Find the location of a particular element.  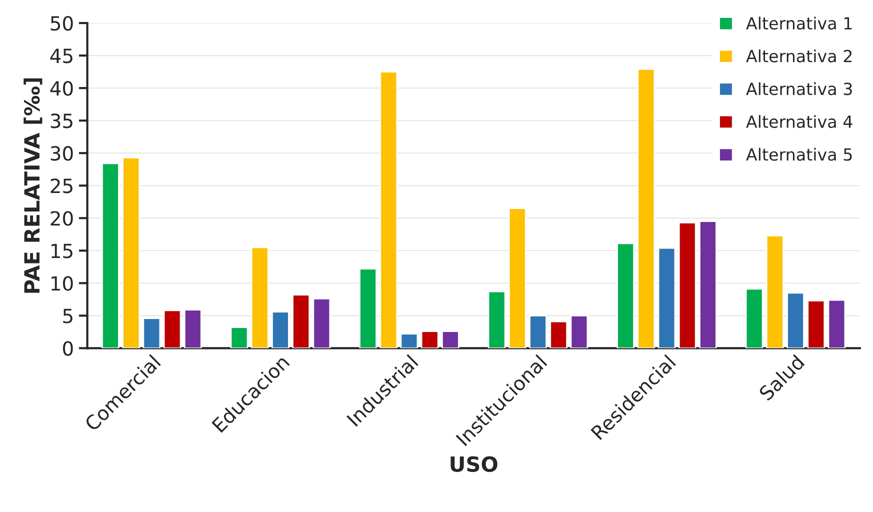

legend-label: Alternativa 4 is located at coordinates (799, 121).